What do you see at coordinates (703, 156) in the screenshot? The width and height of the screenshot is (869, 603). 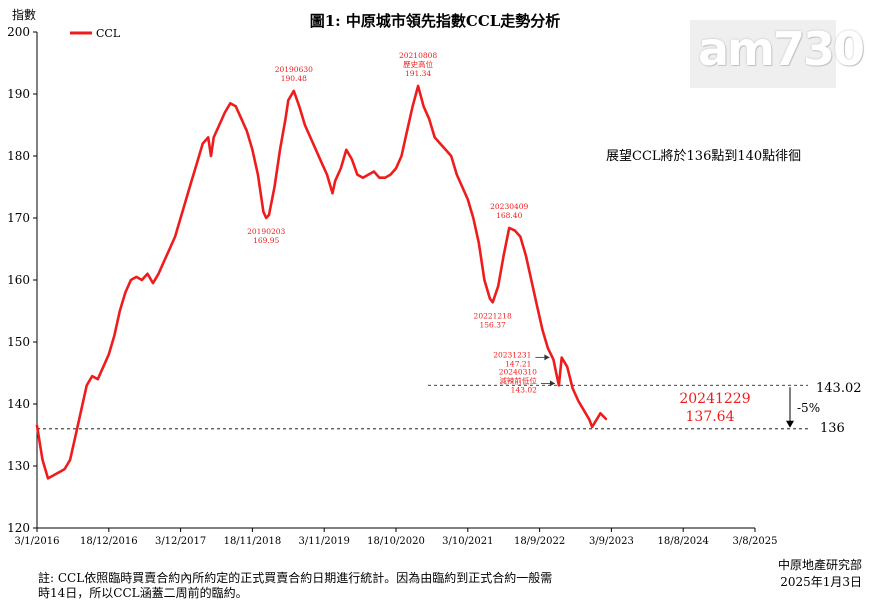 I see `outlook-text: 展望CCL將於136點到140點徘徊` at bounding box center [703, 156].